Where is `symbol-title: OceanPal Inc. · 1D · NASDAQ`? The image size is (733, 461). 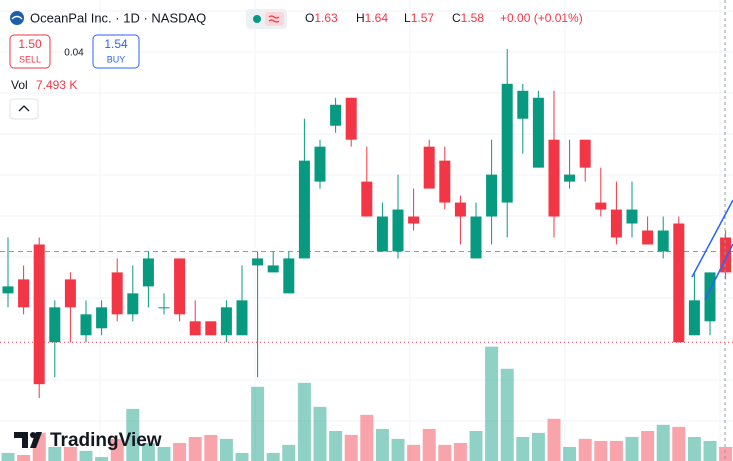 symbol-title: OceanPal Inc. · 1D · NASDAQ is located at coordinates (118, 17).